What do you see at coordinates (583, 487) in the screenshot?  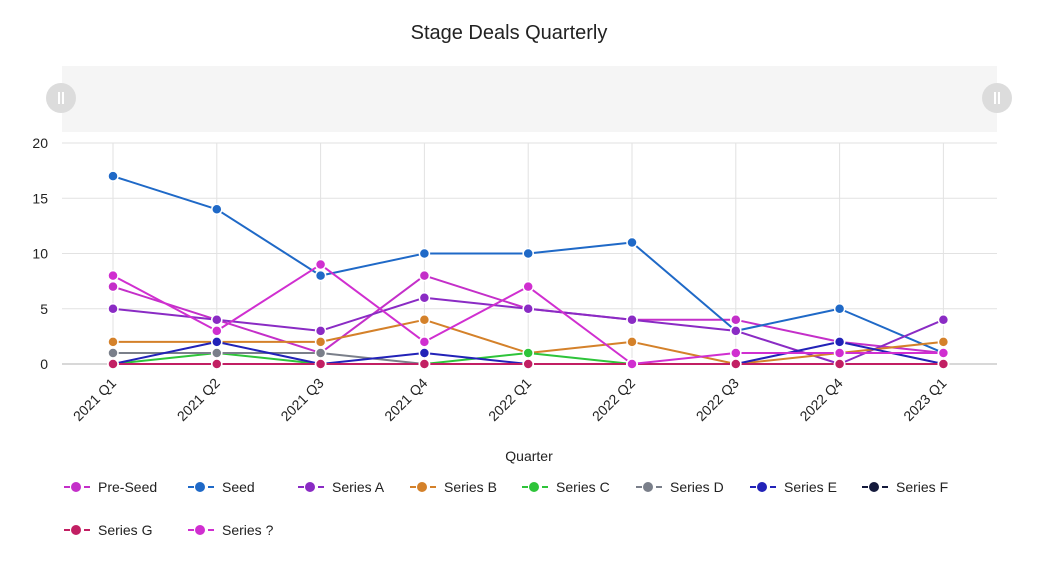 I see `legend-label: Series C` at bounding box center [583, 487].